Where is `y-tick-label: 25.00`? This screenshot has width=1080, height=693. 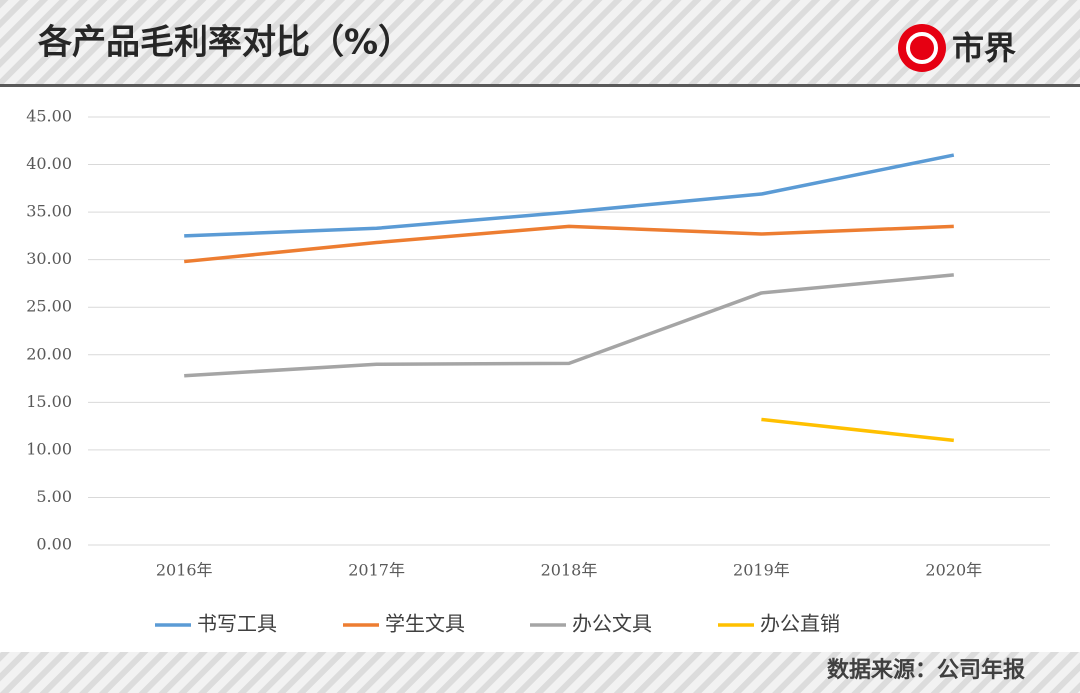 y-tick-label: 25.00 is located at coordinates (49, 306).